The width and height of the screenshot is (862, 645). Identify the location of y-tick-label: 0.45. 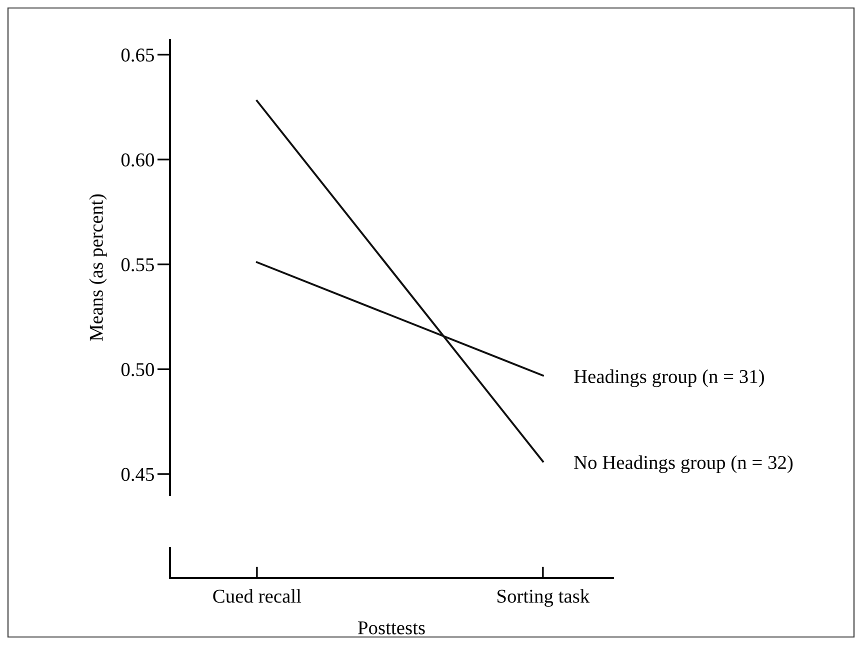
(137, 475).